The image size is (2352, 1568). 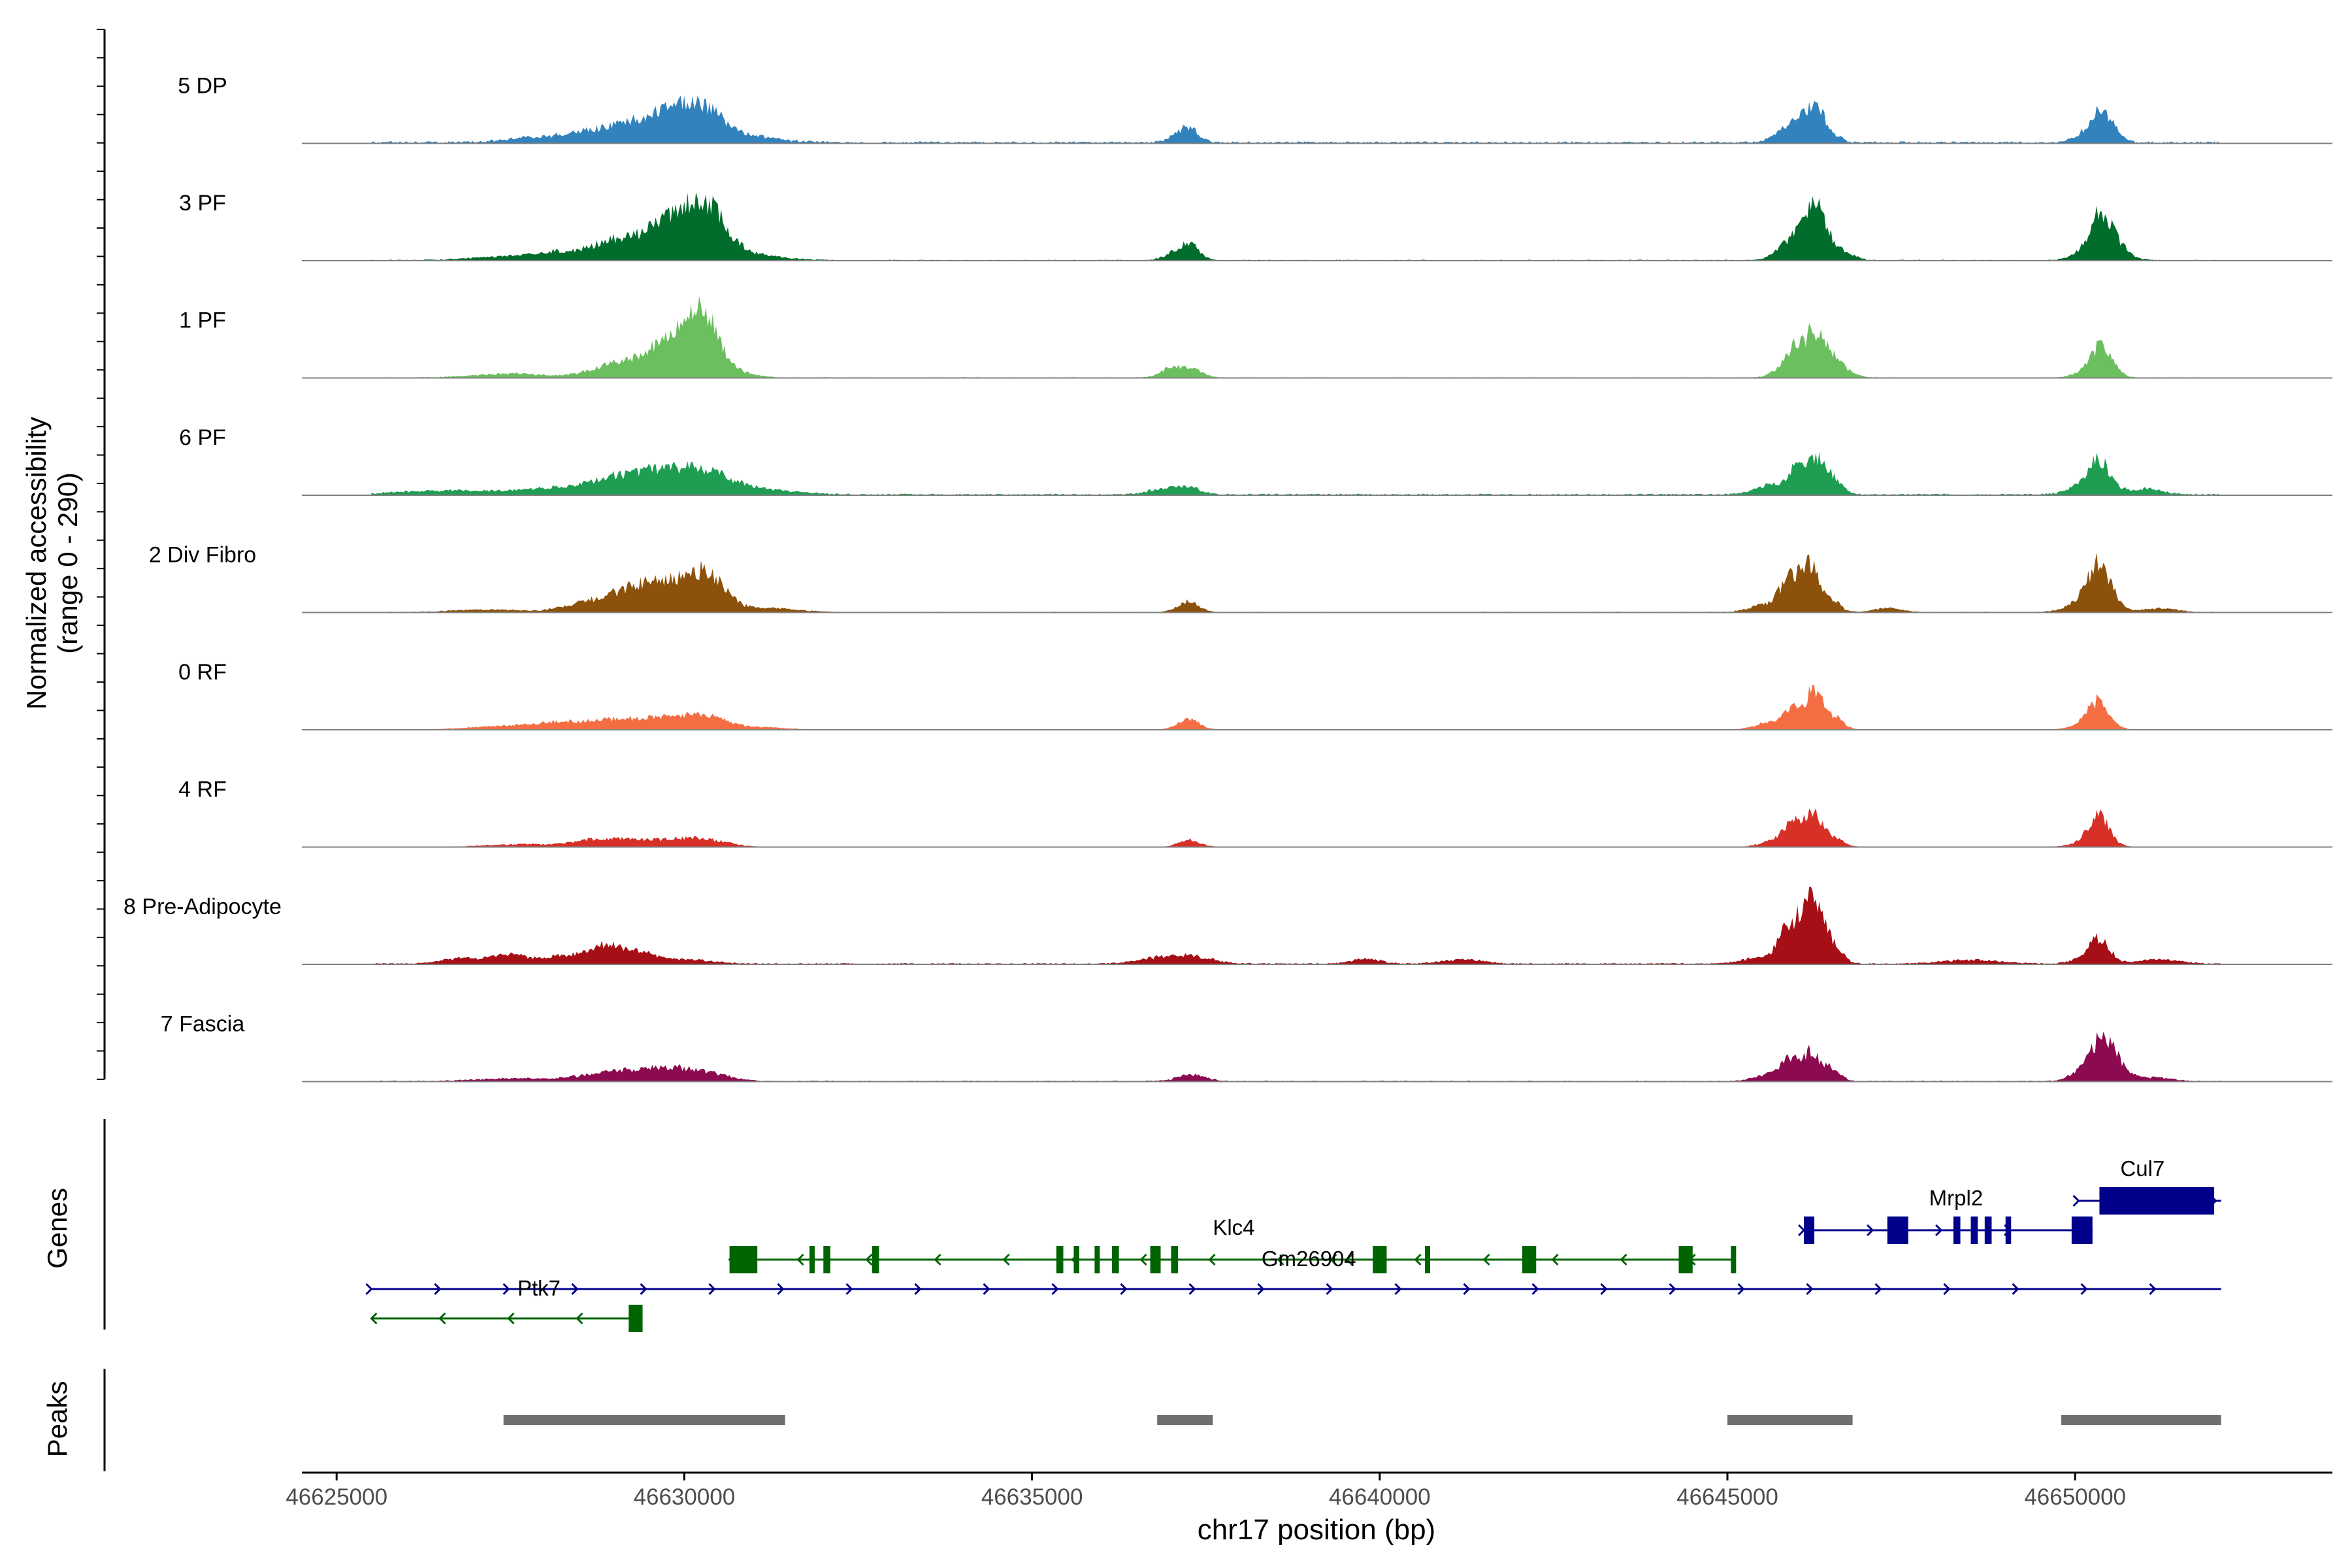 I want to click on genes-track-label: Genes, so click(x=57, y=1228).